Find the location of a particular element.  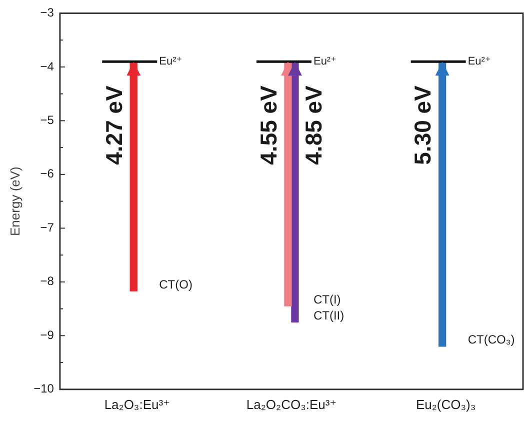

y-tick-label: −4 is located at coordinates (47, 66).